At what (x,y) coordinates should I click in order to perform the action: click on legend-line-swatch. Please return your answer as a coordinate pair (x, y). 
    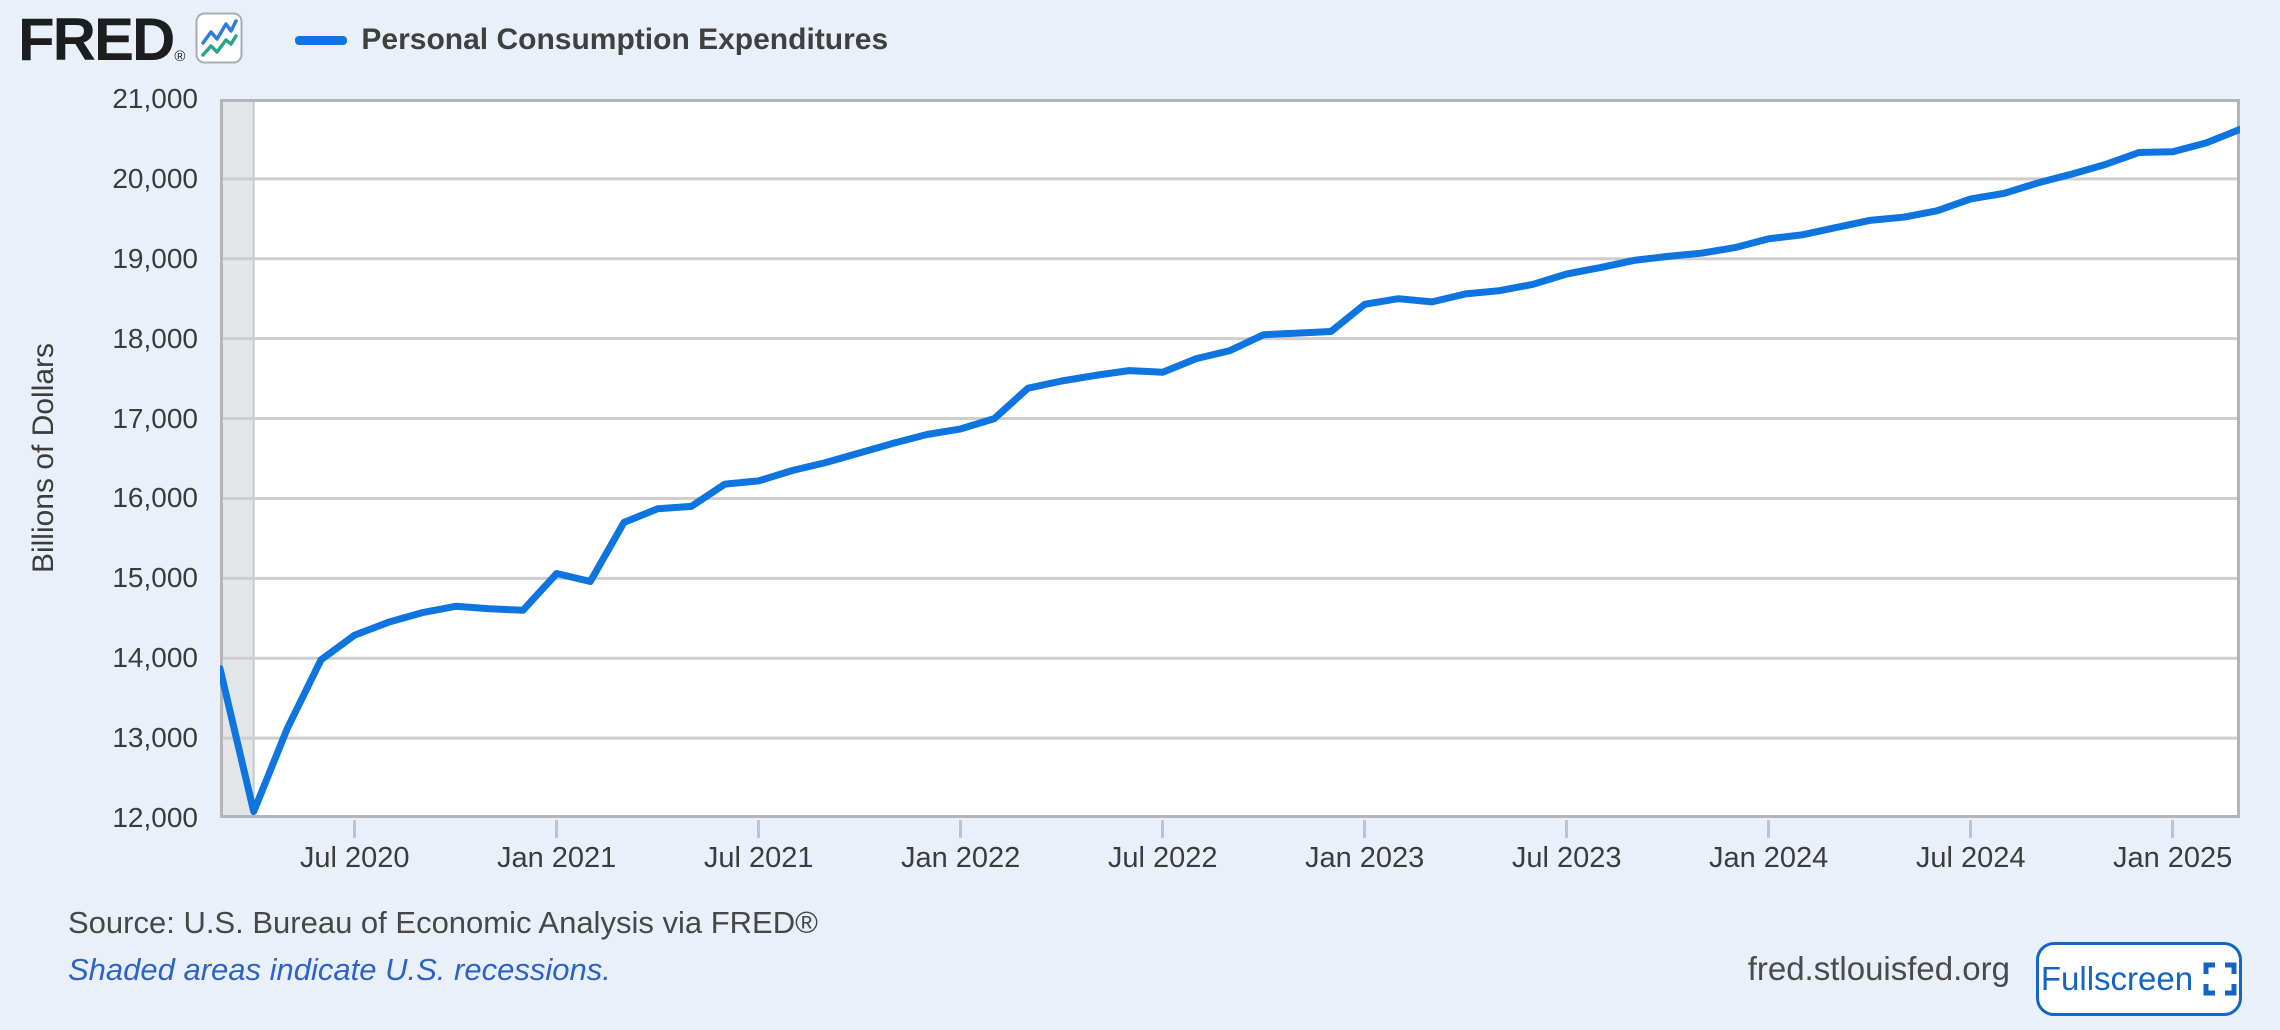
    Looking at the image, I should click on (321, 40).